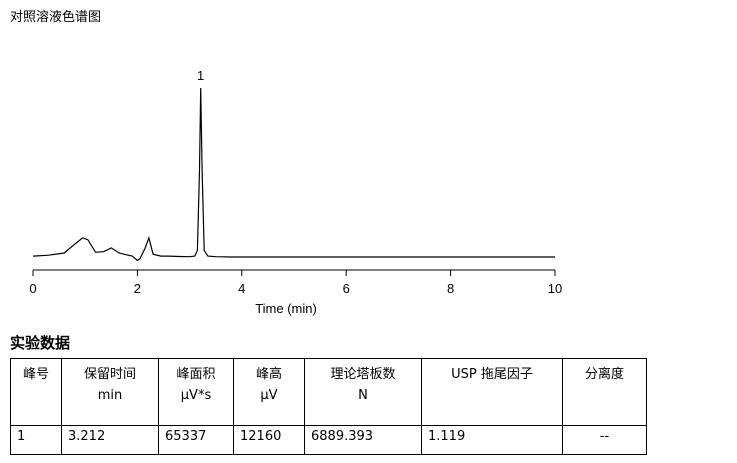  What do you see at coordinates (35, 374) in the screenshot?
I see `col-name: 峰号` at bounding box center [35, 374].